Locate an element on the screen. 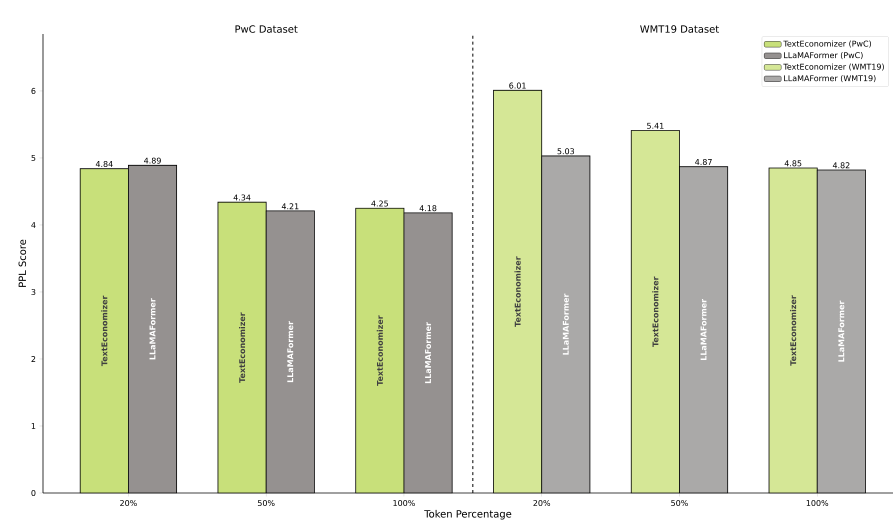 This screenshot has height=527, width=893. y-axis-title: PPL Score is located at coordinates (22, 263).